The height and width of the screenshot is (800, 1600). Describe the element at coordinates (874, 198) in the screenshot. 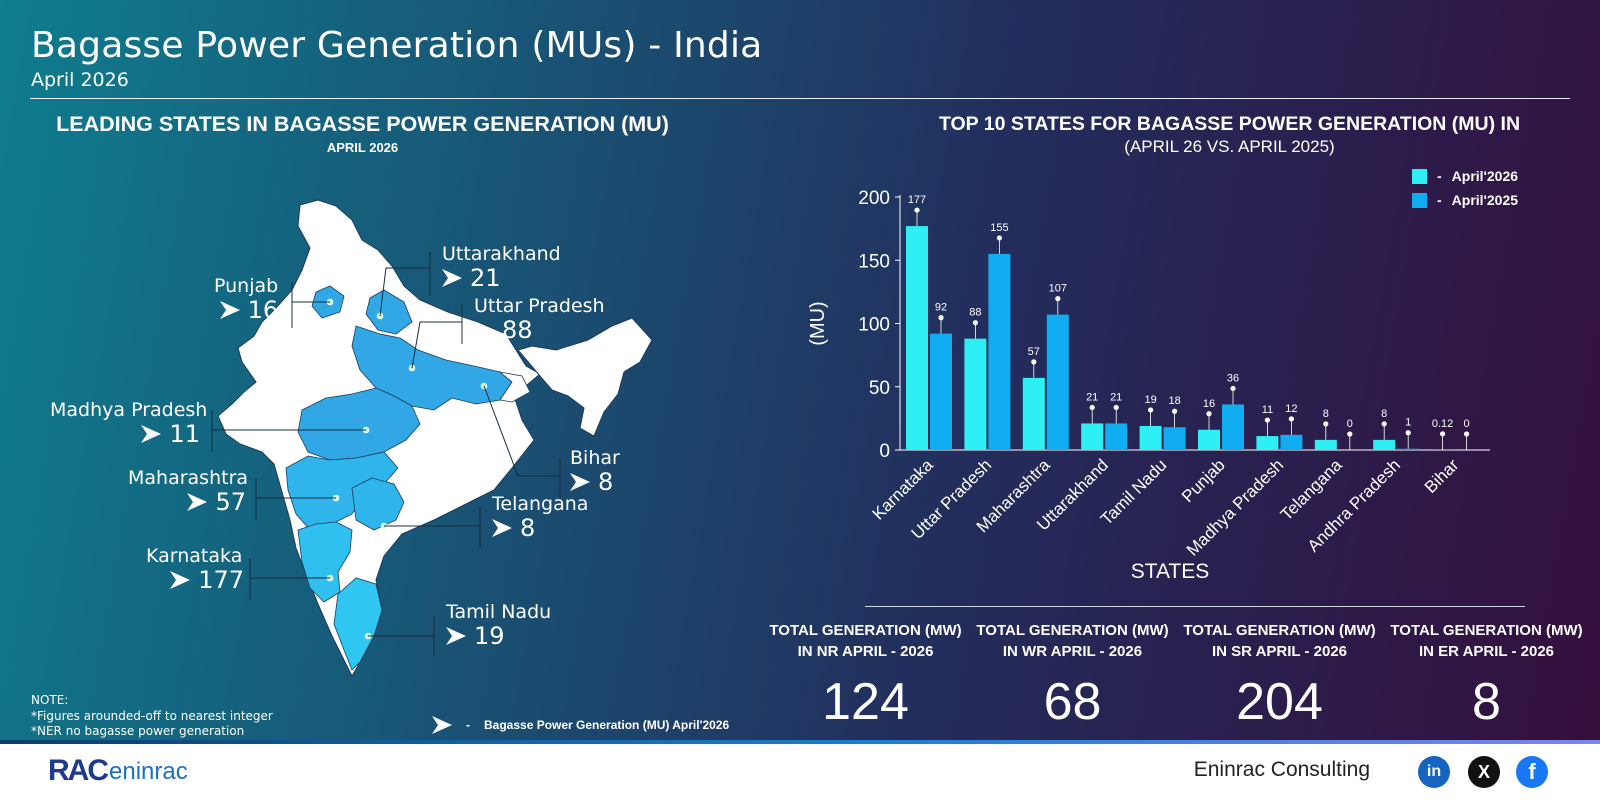

I see `y-tick-label: 200` at that location.